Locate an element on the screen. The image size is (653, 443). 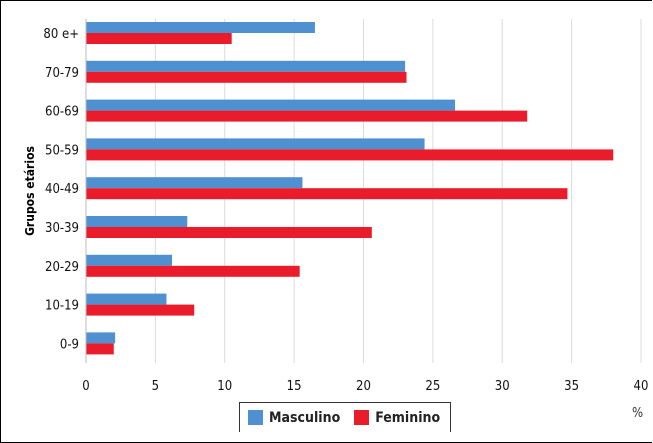
x-tick-15: 15 is located at coordinates (294, 386).